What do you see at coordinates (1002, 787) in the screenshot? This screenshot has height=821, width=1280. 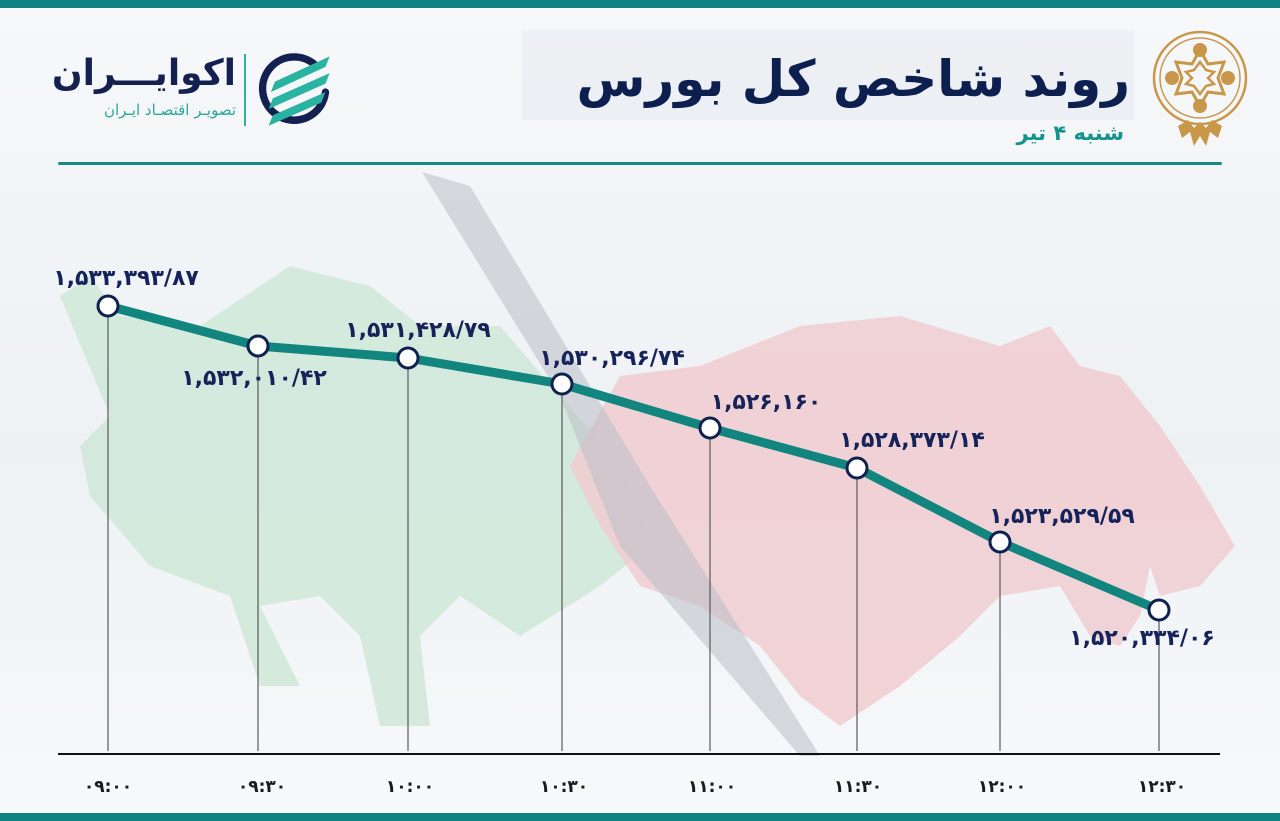 I see `x-tick-1200: ۱۲:۰۰` at bounding box center [1002, 787].